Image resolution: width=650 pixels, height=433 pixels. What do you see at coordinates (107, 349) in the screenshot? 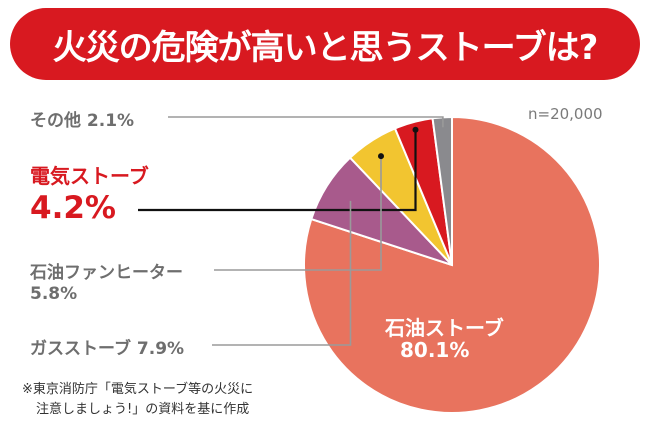
I see `label-gas: ガスストーブ 7.9%` at bounding box center [107, 349].